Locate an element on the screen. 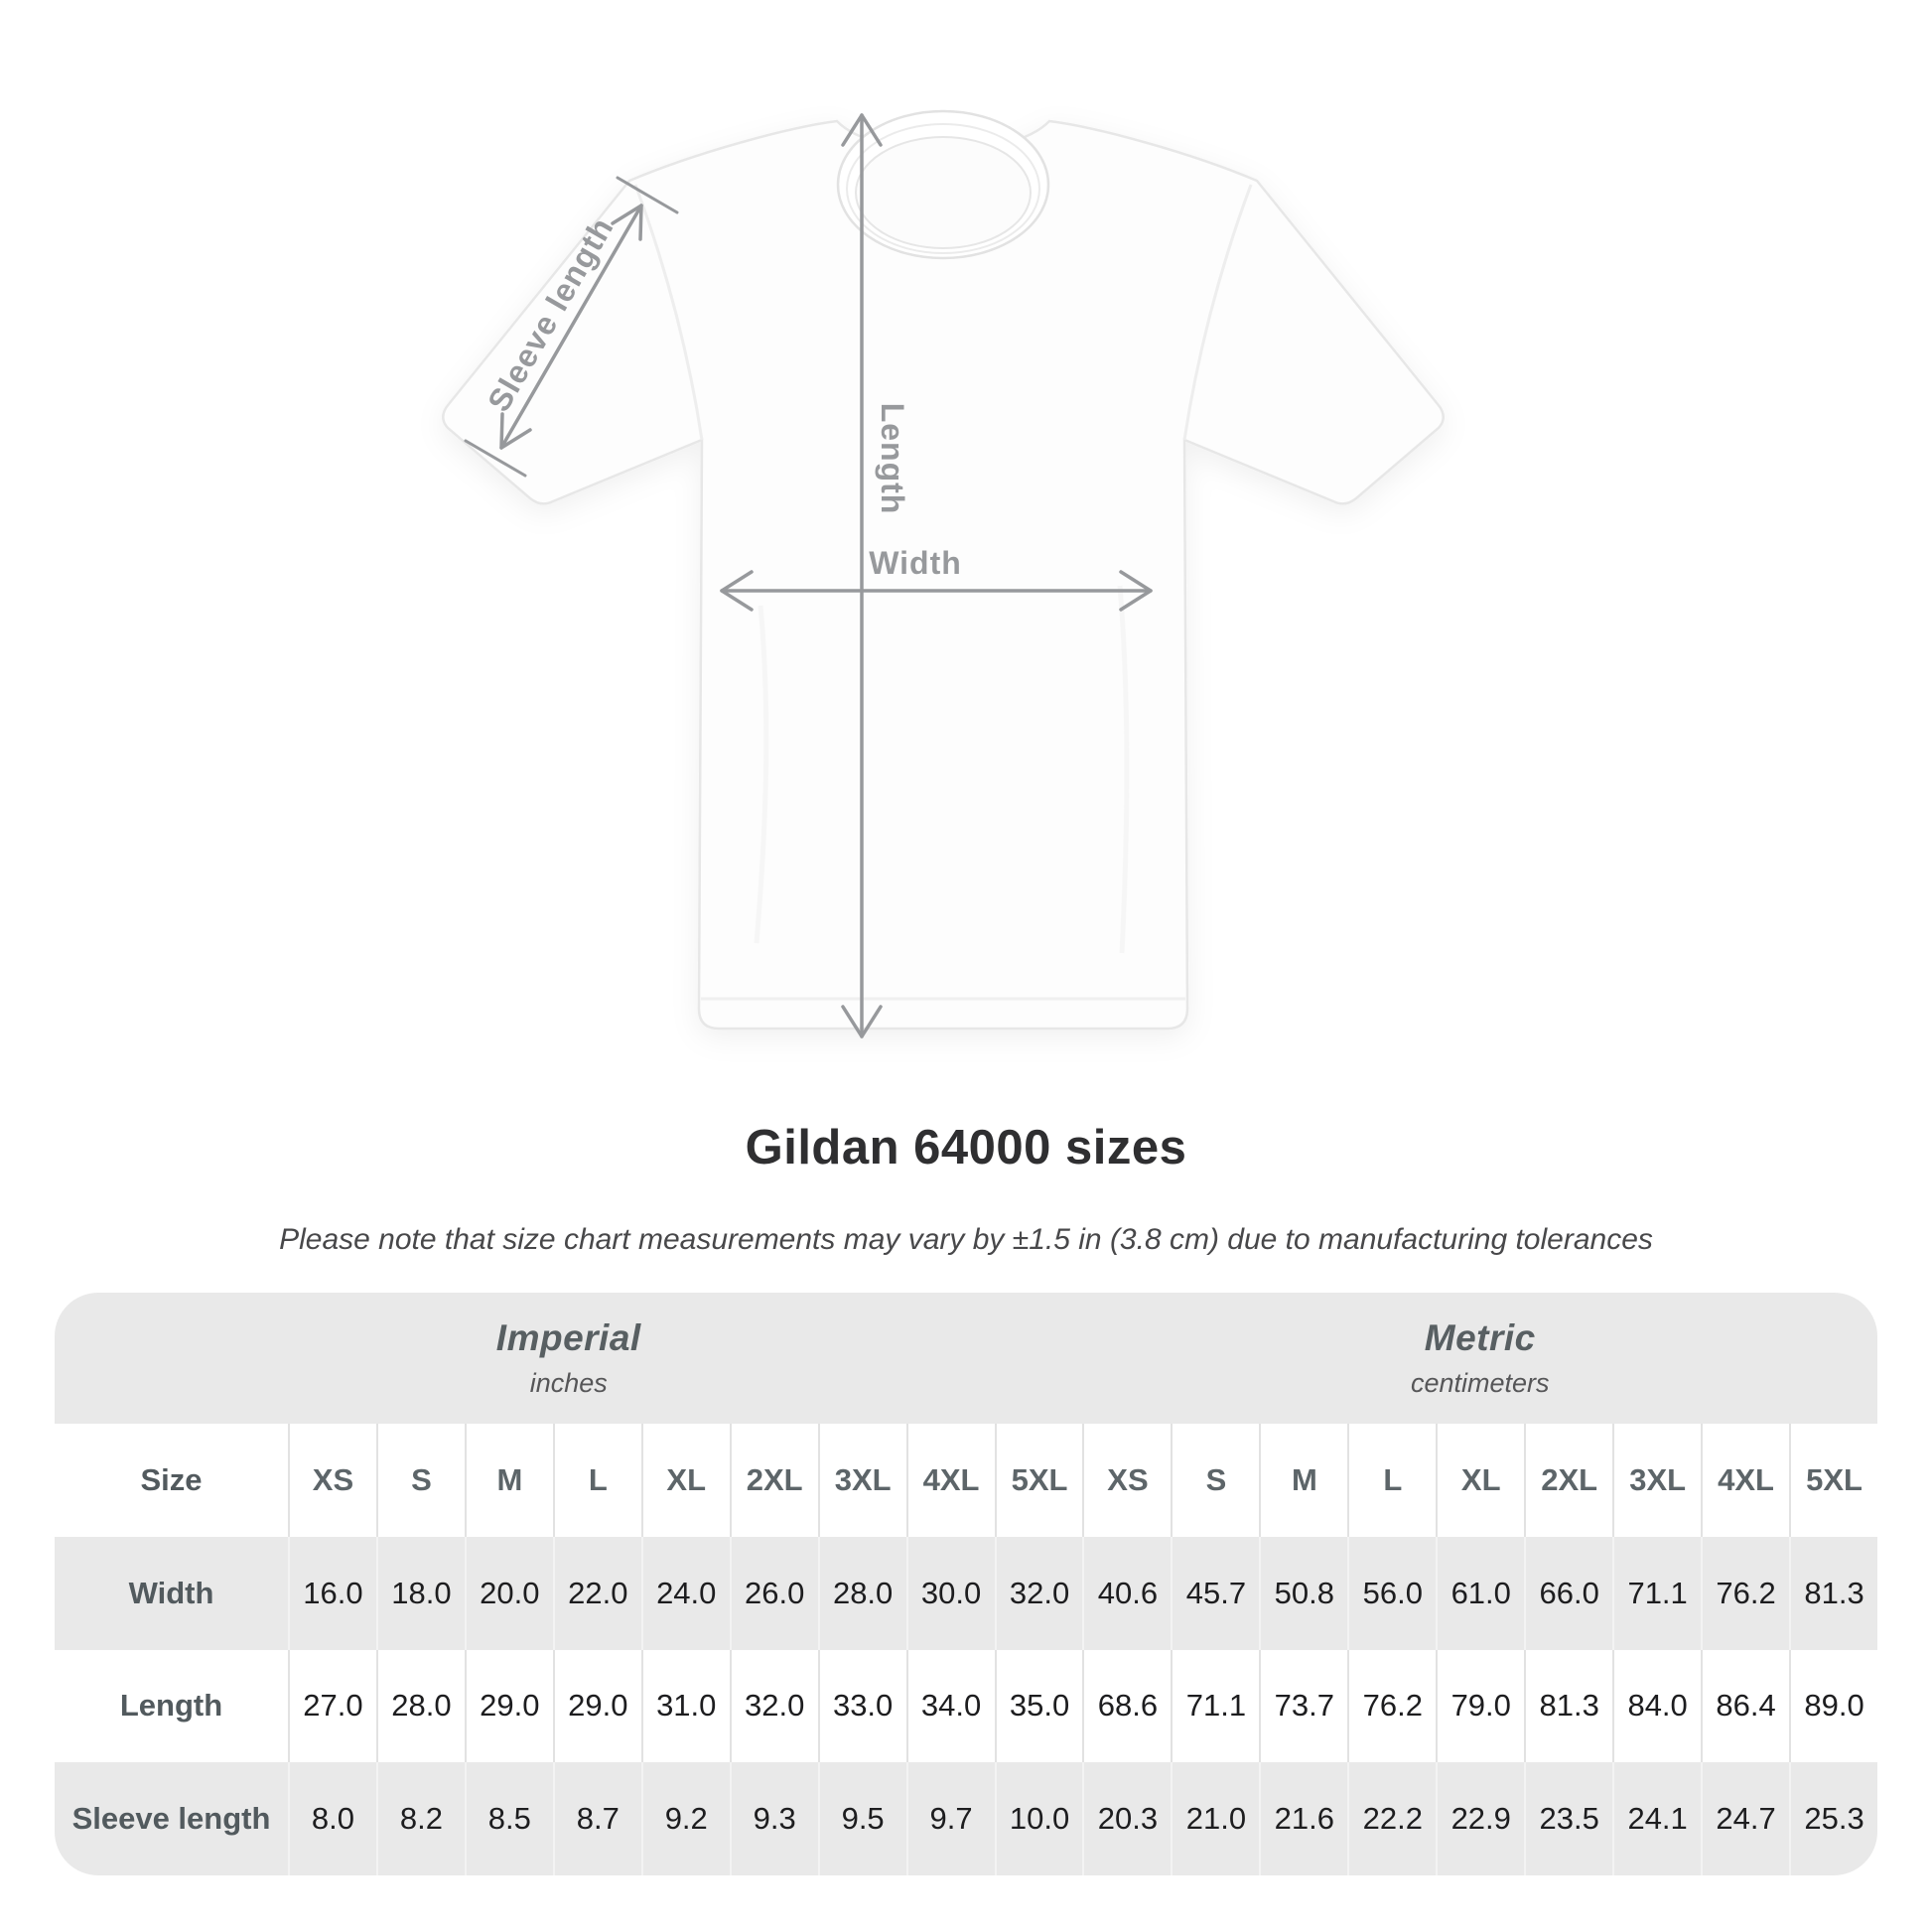 The image size is (1932, 1932). length-arrow is located at coordinates (862, 576).